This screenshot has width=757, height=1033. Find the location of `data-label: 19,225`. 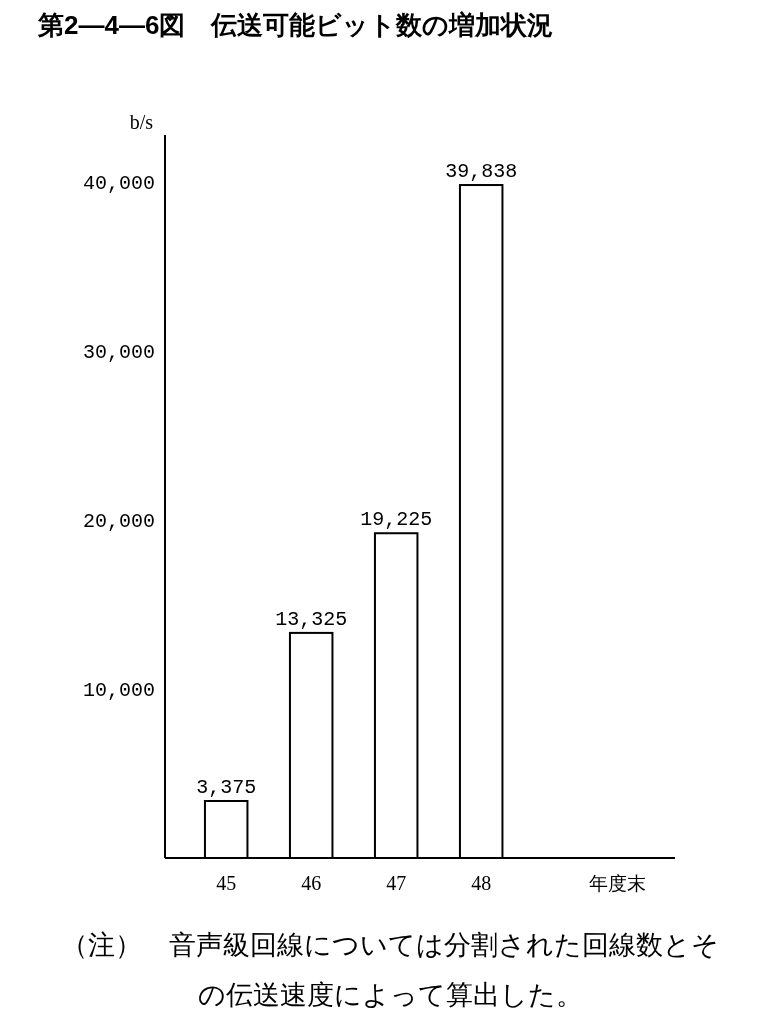

data-label: 19,225 is located at coordinates (396, 520).